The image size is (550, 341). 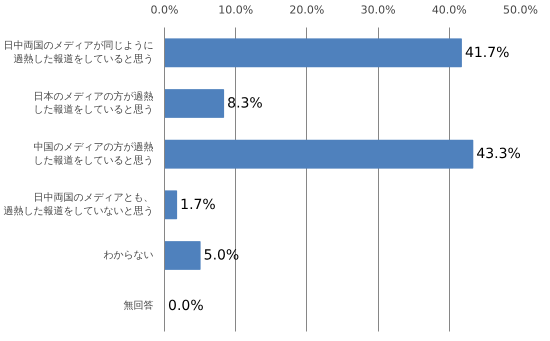 I want to click on x-tick-label: 50.0%, so click(x=520, y=10).